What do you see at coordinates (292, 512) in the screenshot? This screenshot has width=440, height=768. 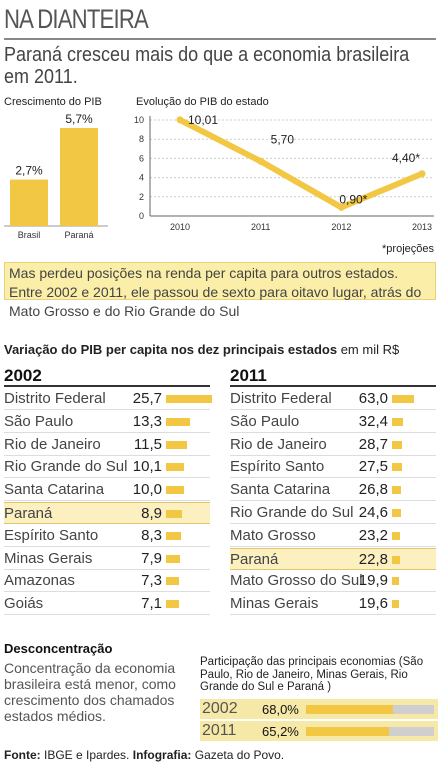 I see `state-name: Rio Grande do Sul` at bounding box center [292, 512].